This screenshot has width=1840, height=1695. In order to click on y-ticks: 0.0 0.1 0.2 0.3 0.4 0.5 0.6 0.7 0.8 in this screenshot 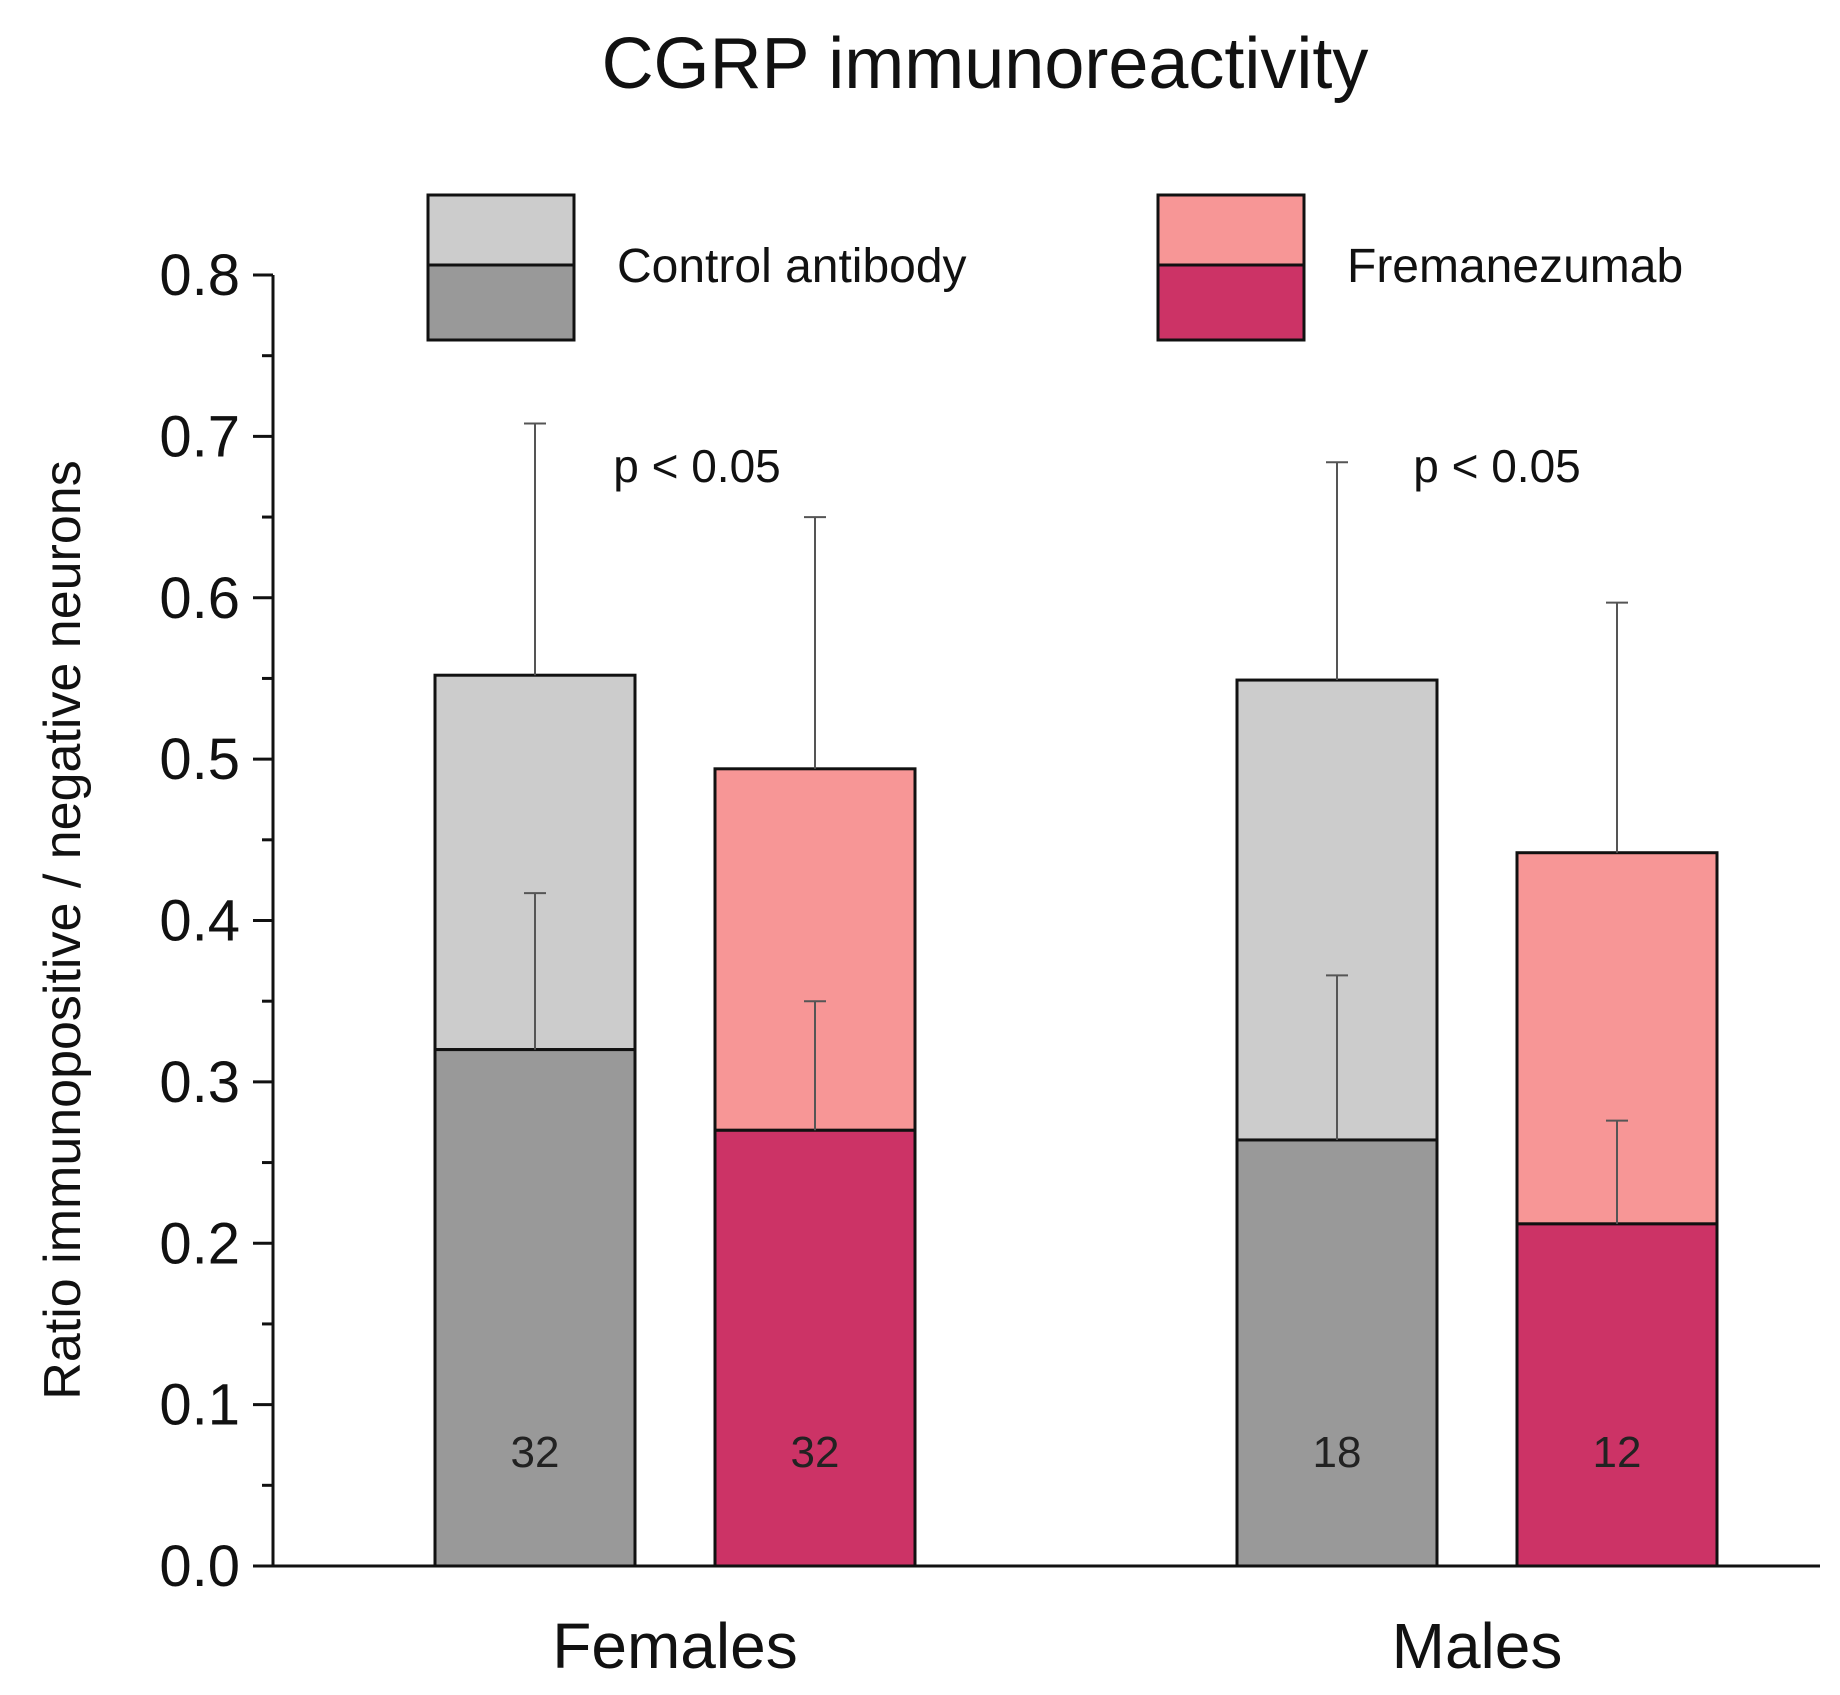, I will do `click(216, 921)`.